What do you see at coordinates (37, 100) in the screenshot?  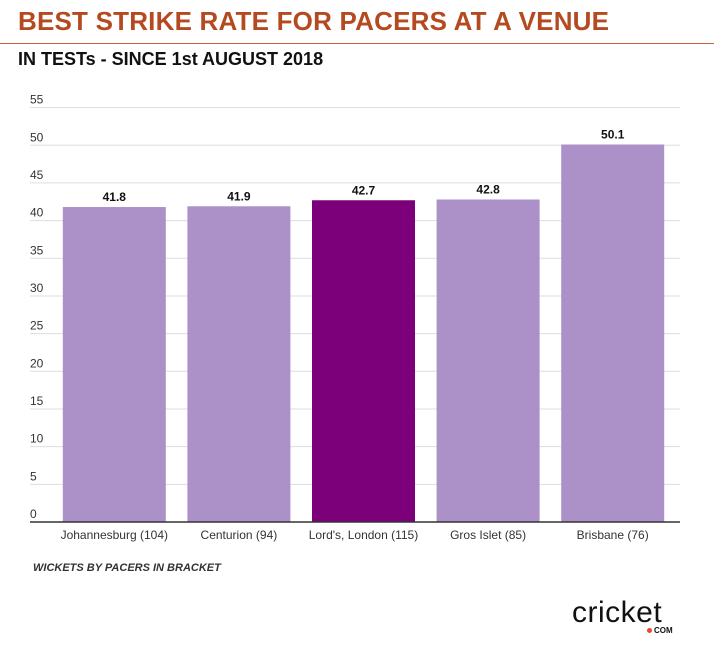 I see `y-tick-label: 55` at bounding box center [37, 100].